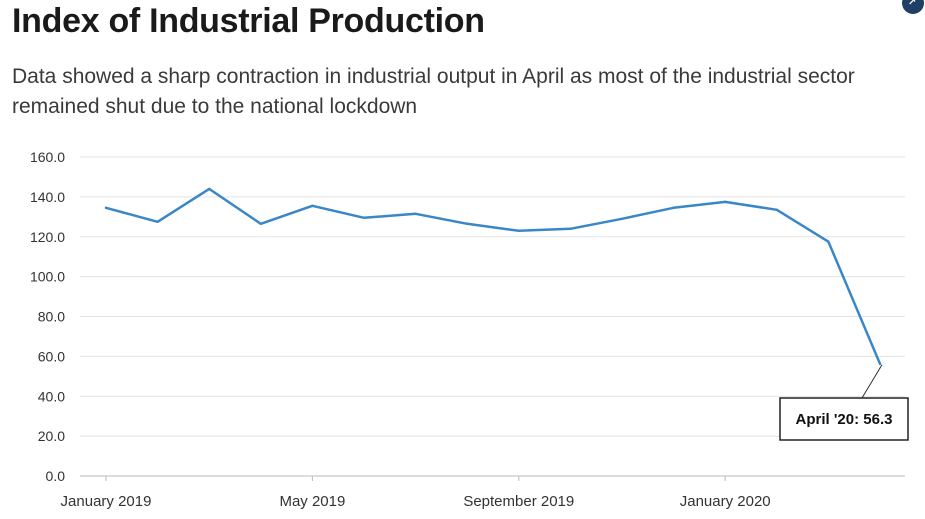 This screenshot has height=519, width=925. I want to click on y-axis-ticks: 0.0 20.0 40.0 60.0 80.0 100.0 120.0 140.0 160.0, so click(47, 316).